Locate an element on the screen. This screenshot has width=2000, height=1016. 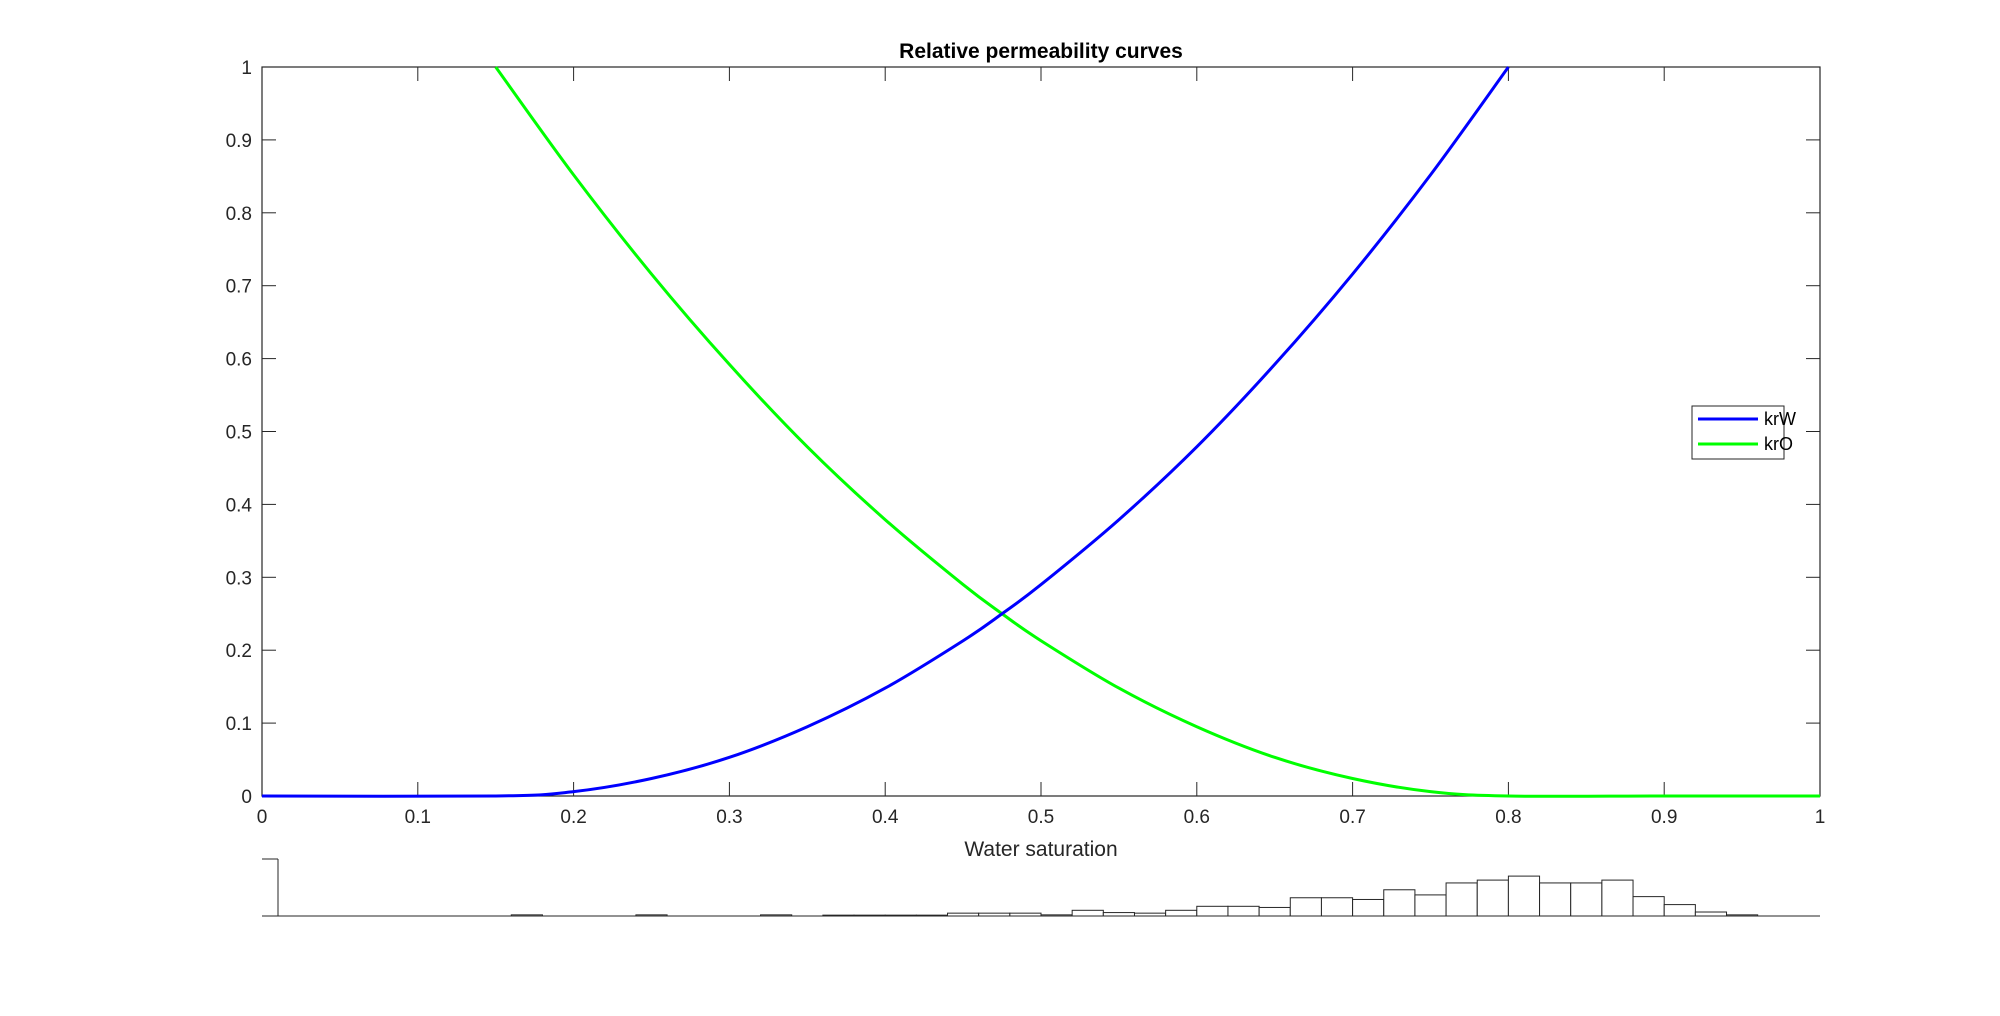
x-tick-label: 0.1 is located at coordinates (418, 817).